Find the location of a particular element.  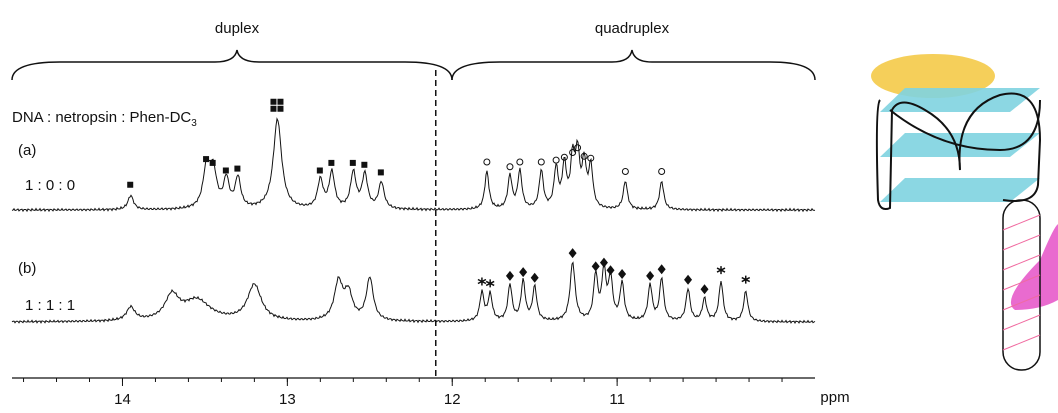

ratio-label: 1 : 1 : 1 is located at coordinates (50, 305).